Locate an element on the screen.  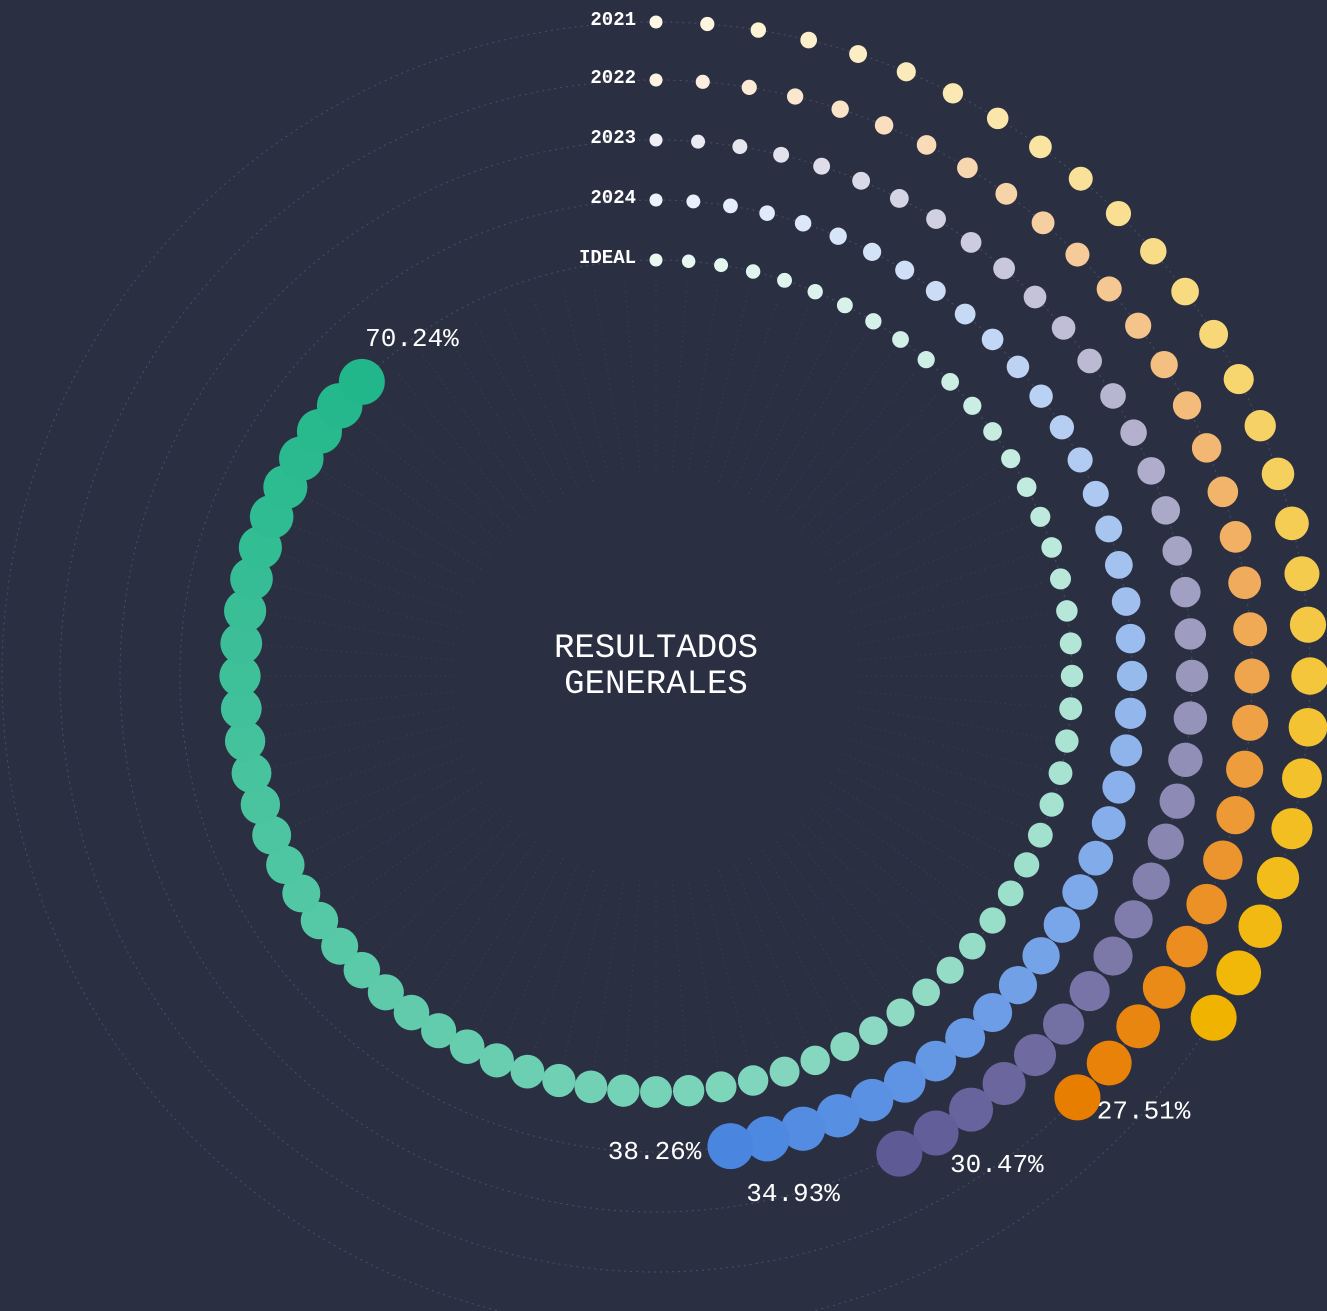
value-label: 34.93% is located at coordinates (793, 1194).